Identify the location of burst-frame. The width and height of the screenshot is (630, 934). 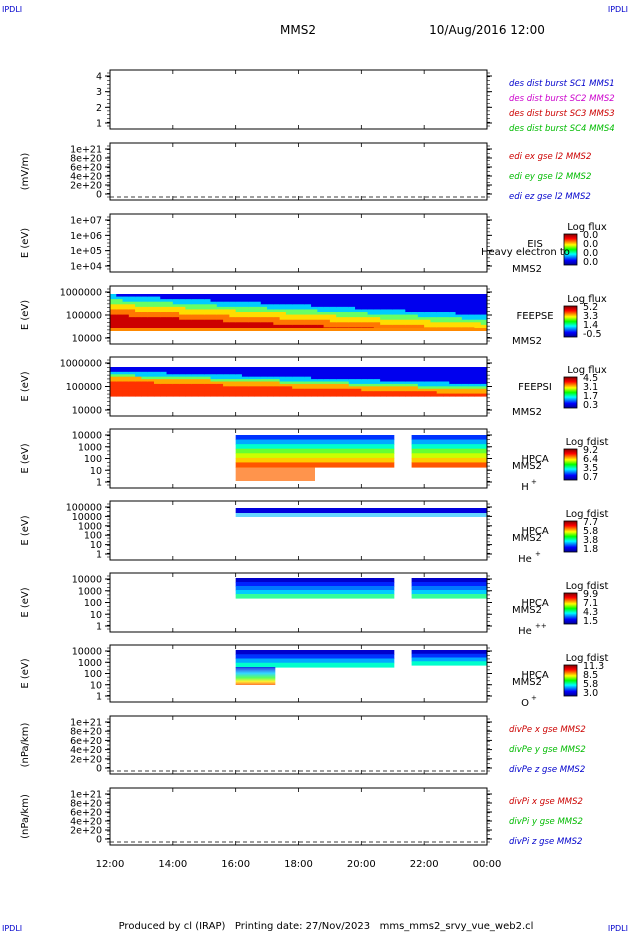
(298, 99).